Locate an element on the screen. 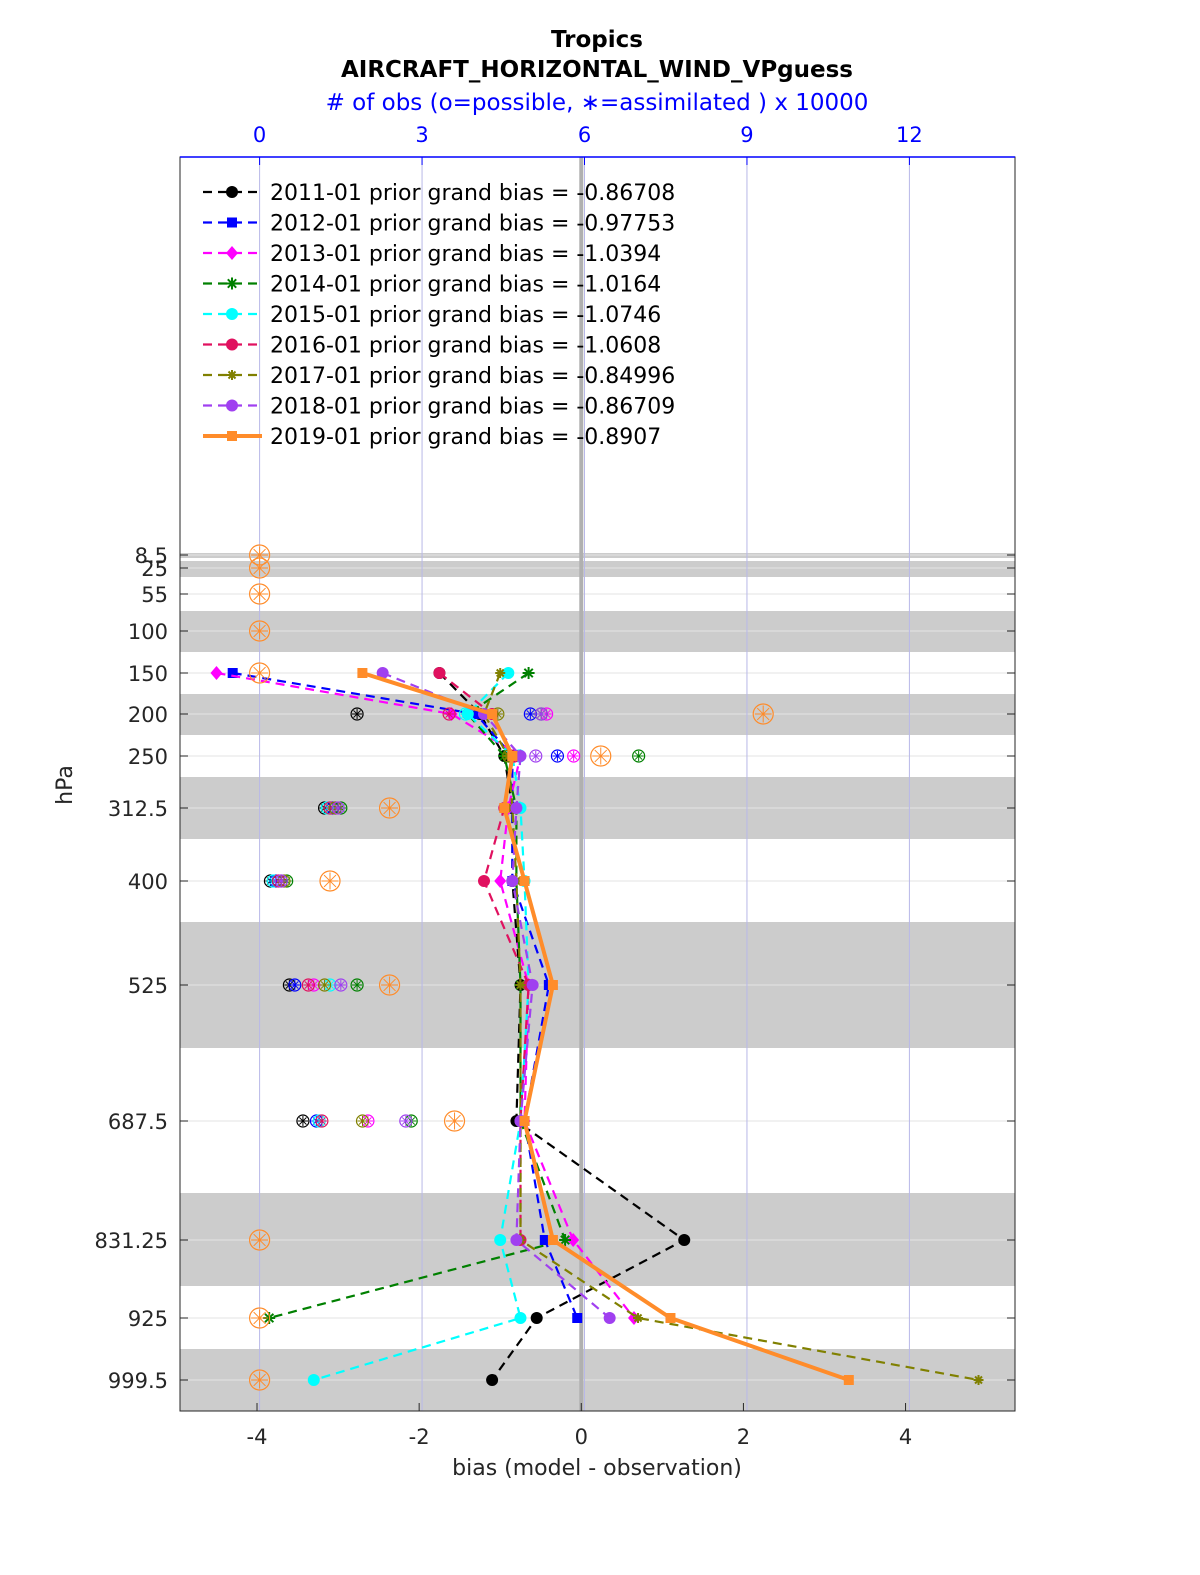 This screenshot has height=1575, width=1200. y-tick-label: 925 is located at coordinates (148, 1319).